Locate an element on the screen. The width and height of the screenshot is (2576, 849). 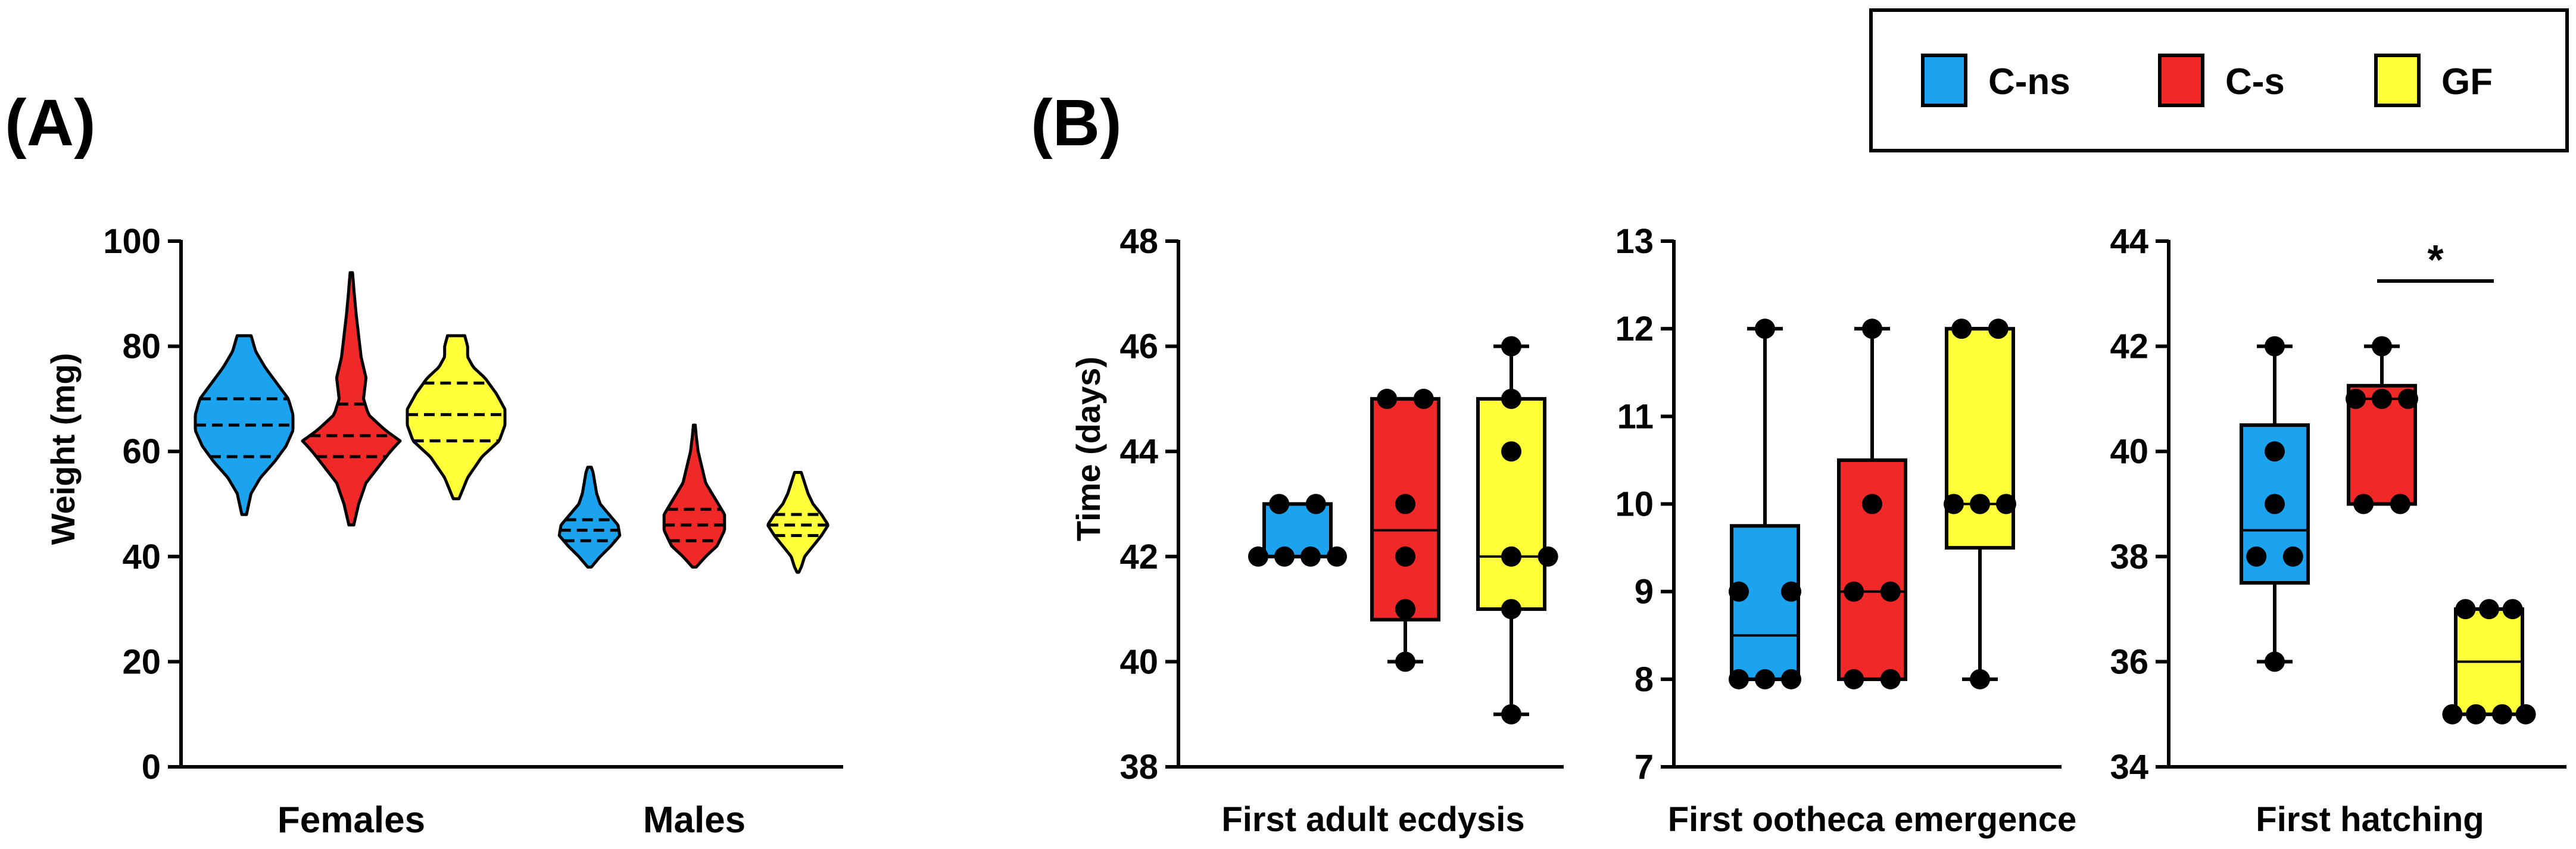
ootheca-y-tick-label: 12 is located at coordinates (1635, 329).